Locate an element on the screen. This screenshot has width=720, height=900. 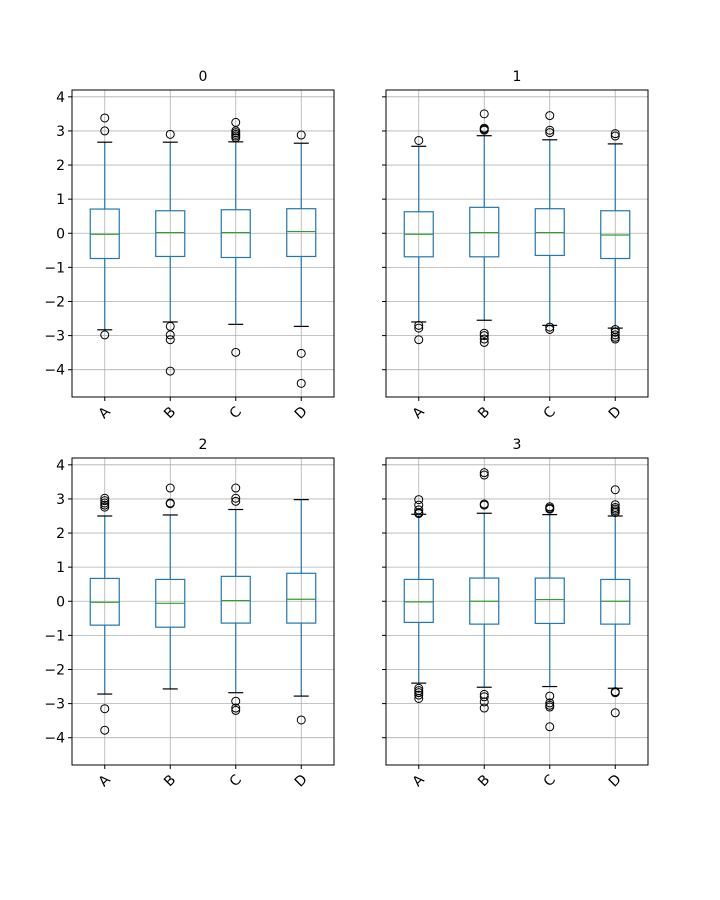
subplot-title: 2 is located at coordinates (203, 445).